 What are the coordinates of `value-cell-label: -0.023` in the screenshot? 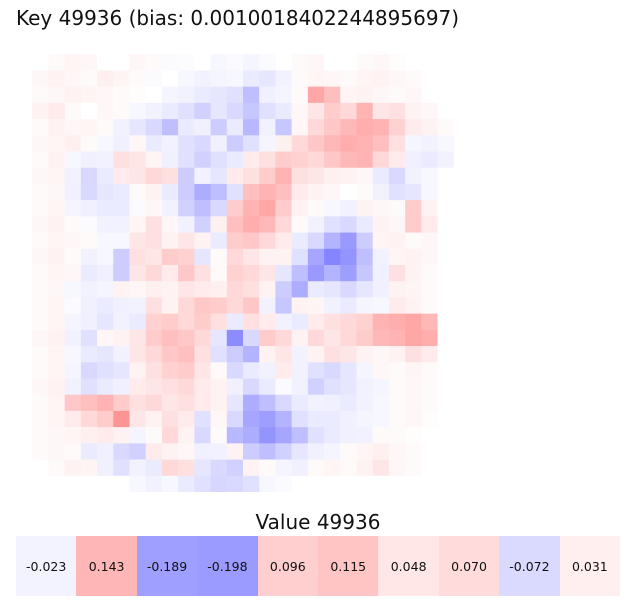 It's located at (46, 566).